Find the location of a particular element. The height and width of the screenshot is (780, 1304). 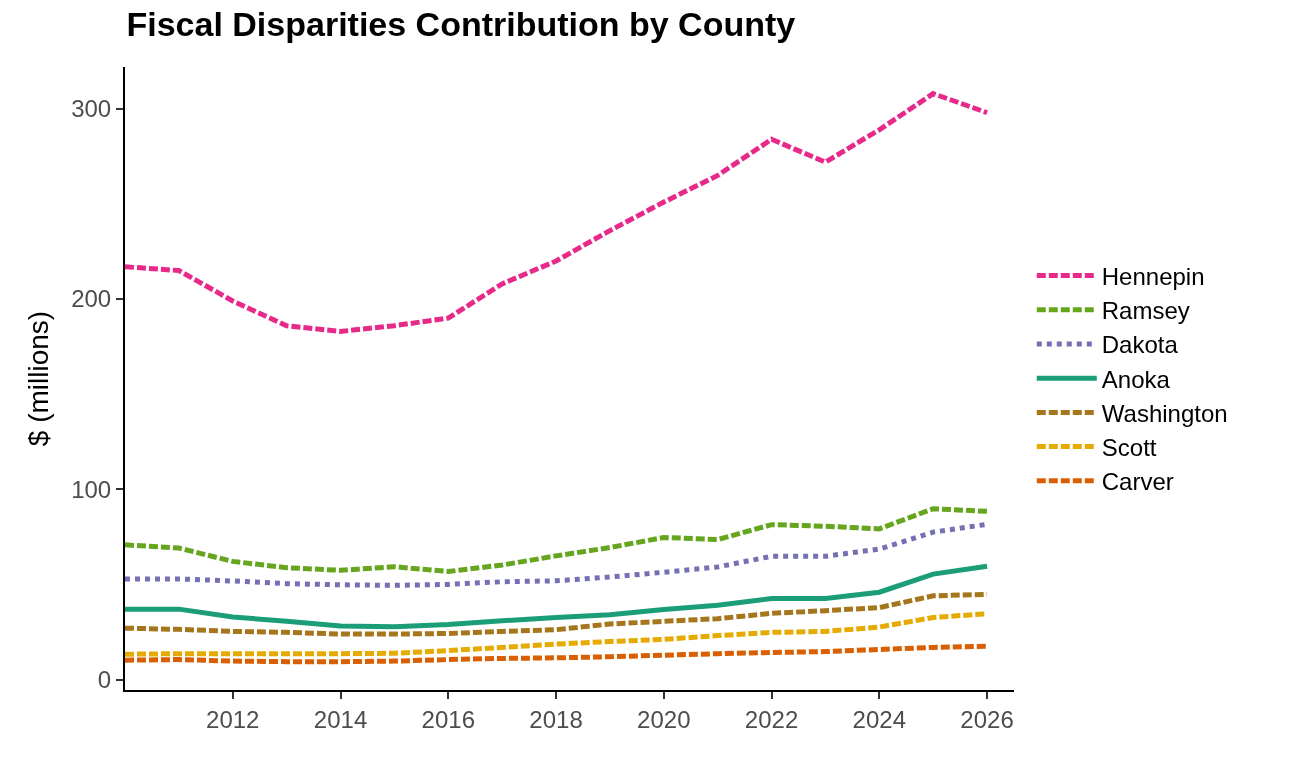

x-tick-label: 2026 is located at coordinates (987, 719).